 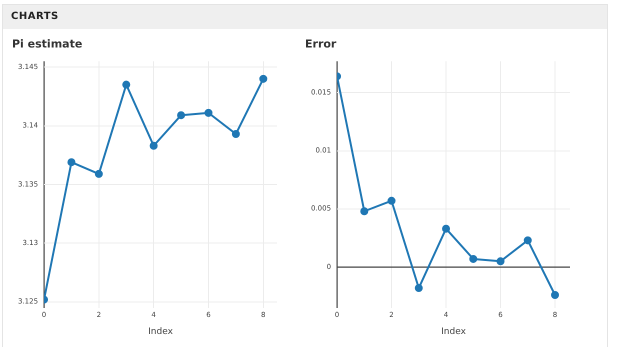 I want to click on chart-title: Error, so click(x=321, y=43).